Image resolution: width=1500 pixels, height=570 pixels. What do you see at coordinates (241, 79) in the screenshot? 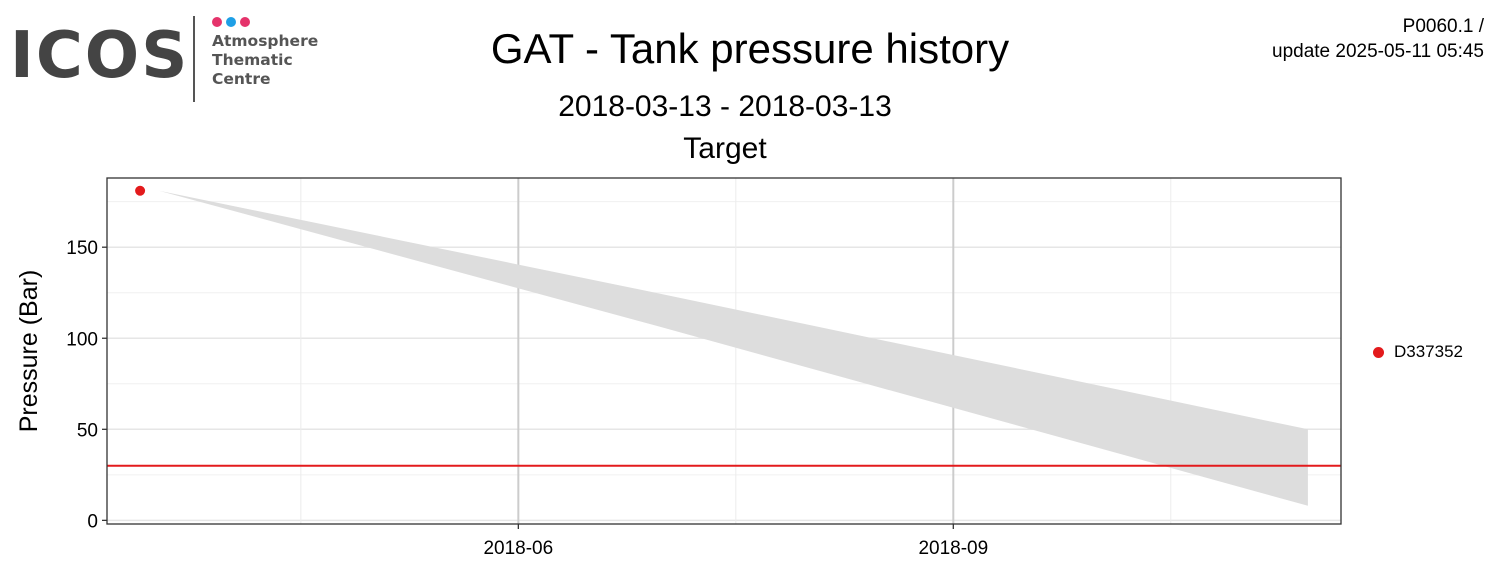
I see `logo-line-3: Centre` at bounding box center [241, 79].